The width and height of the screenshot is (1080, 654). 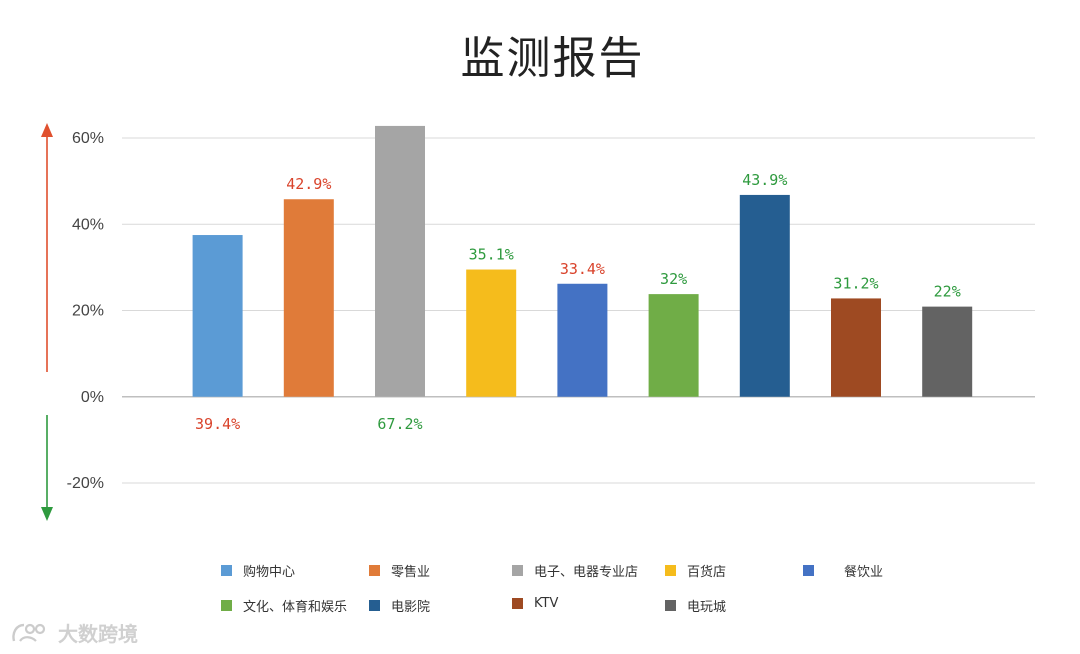 I want to click on legend-item: 文化、体育和娱乐, so click(x=284, y=605).